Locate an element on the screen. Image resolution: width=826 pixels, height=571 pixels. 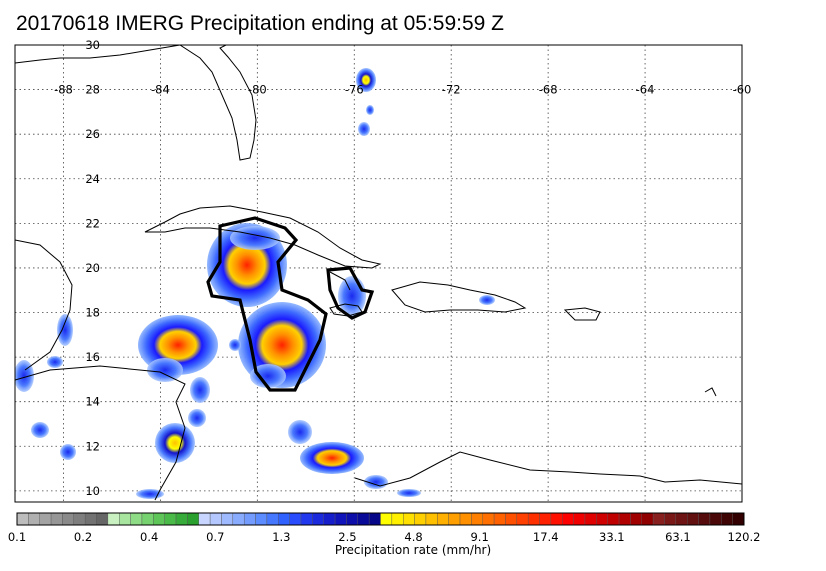
colorbar-label: 4.8 is located at coordinates (413, 537).